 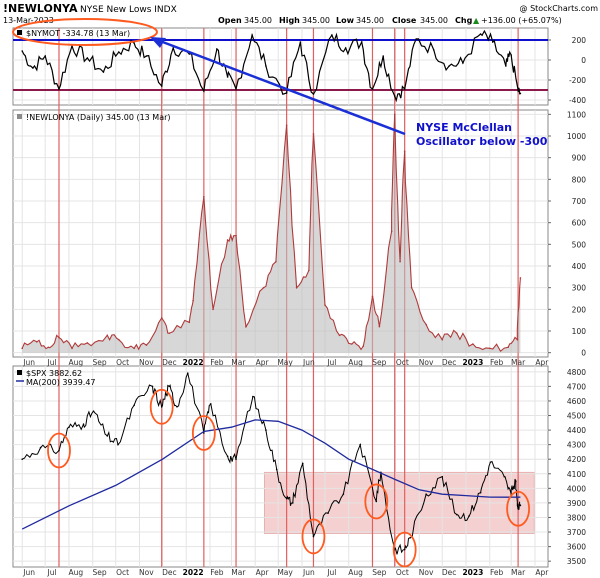 What do you see at coordinates (476, 20) in the screenshot?
I see `header-chg-arrow-icon: ▲` at bounding box center [476, 20].